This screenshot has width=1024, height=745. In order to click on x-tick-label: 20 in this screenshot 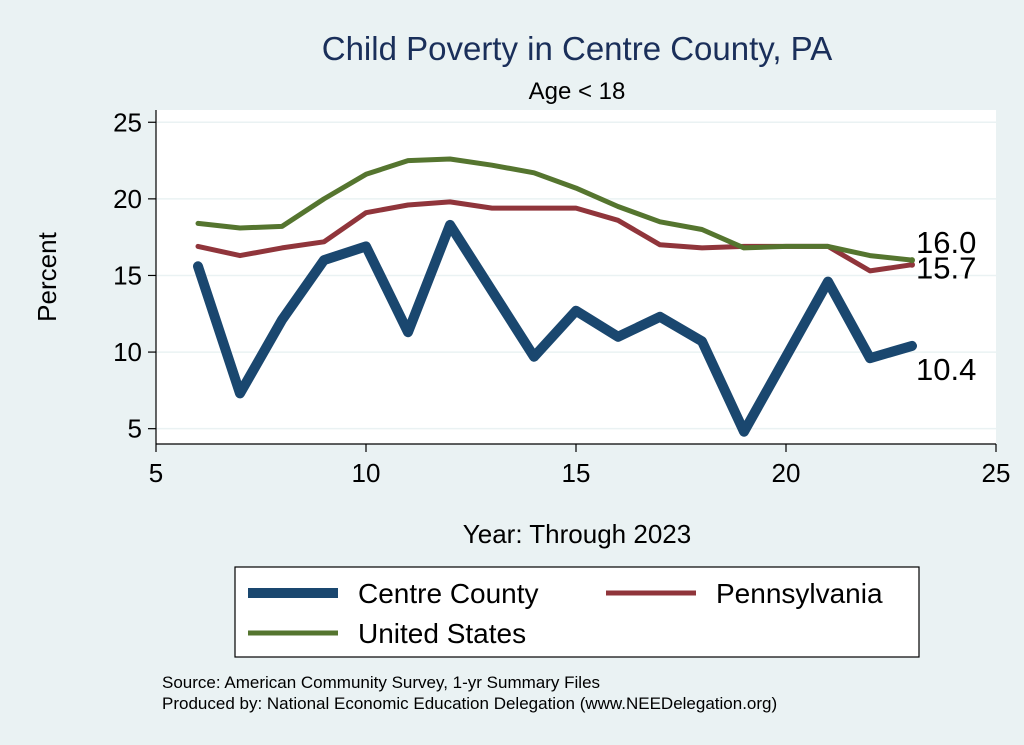, I will do `click(786, 473)`.